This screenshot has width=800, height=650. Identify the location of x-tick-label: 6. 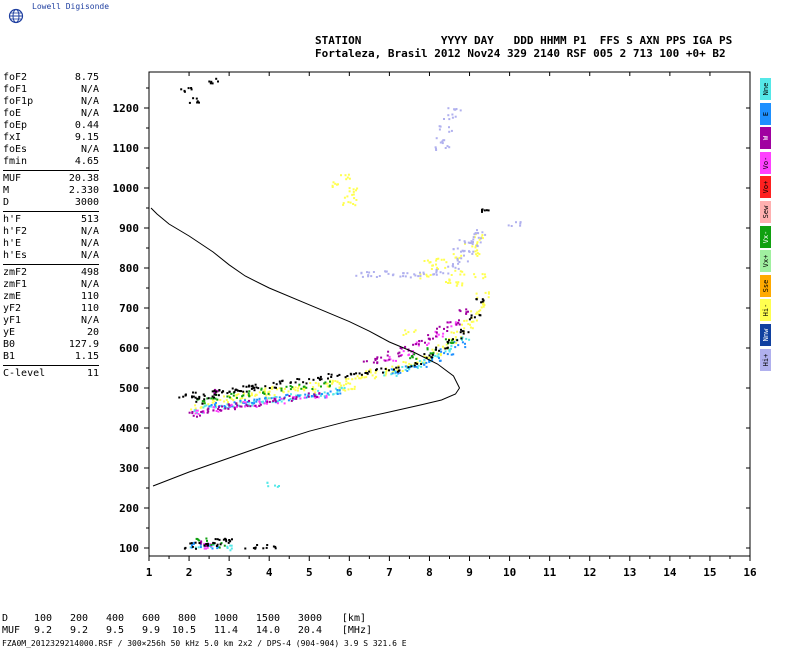
(349, 572).